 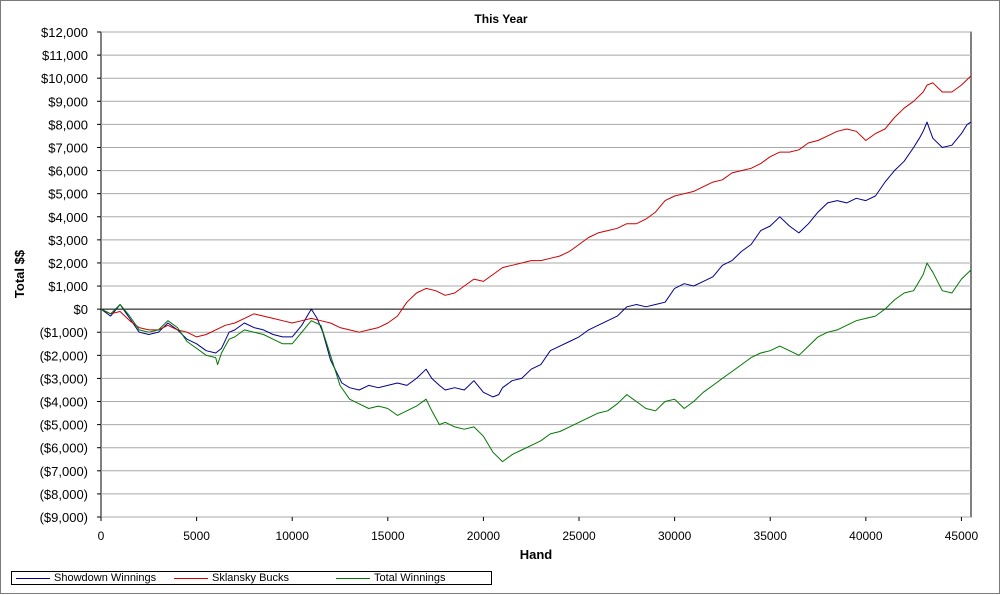 I want to click on y-tick-label: $7,000, so click(x=68, y=147).